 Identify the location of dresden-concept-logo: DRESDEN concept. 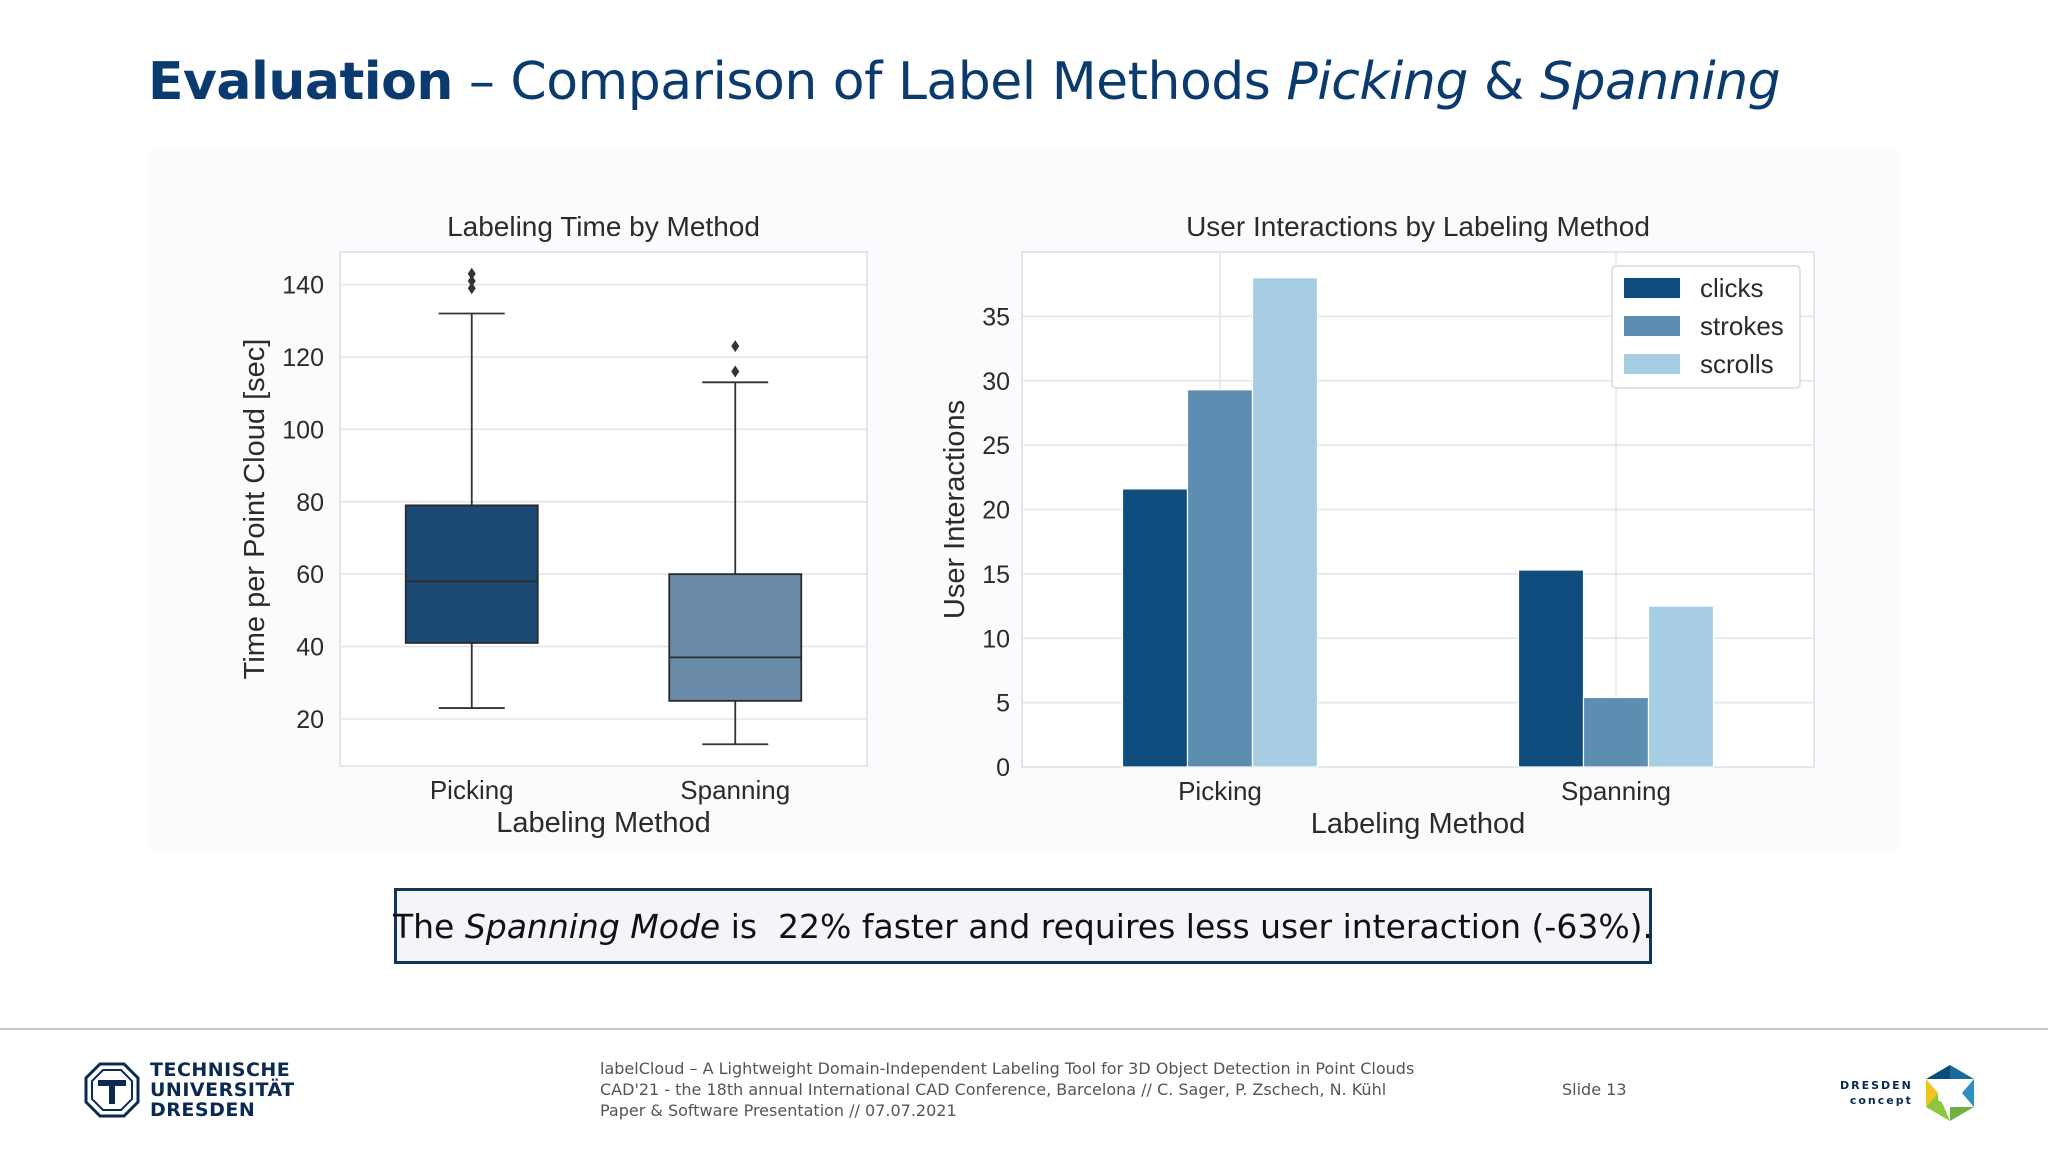
(1910, 1093).